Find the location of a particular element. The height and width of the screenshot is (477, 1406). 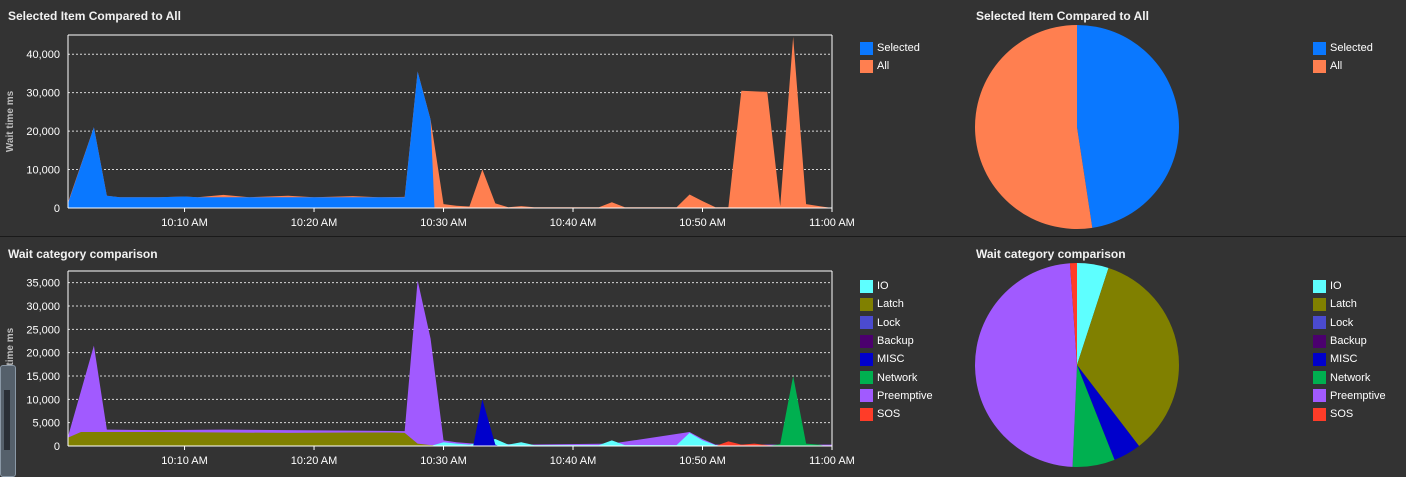

y-tick-label: 5,000 is located at coordinates (46, 424).